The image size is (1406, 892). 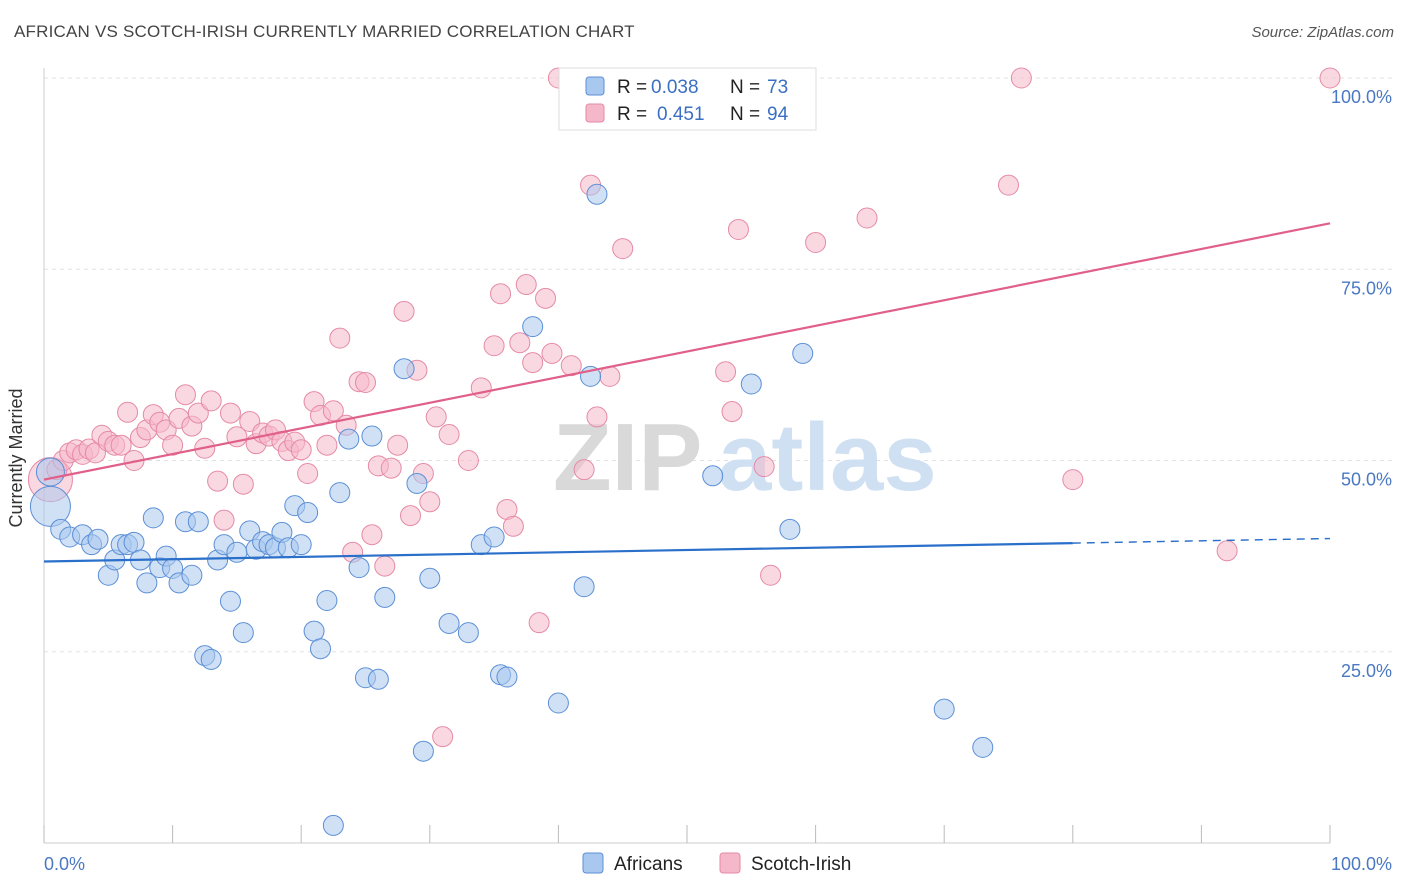 I want to click on legend-r-value-1: 0.038, so click(x=675, y=87).